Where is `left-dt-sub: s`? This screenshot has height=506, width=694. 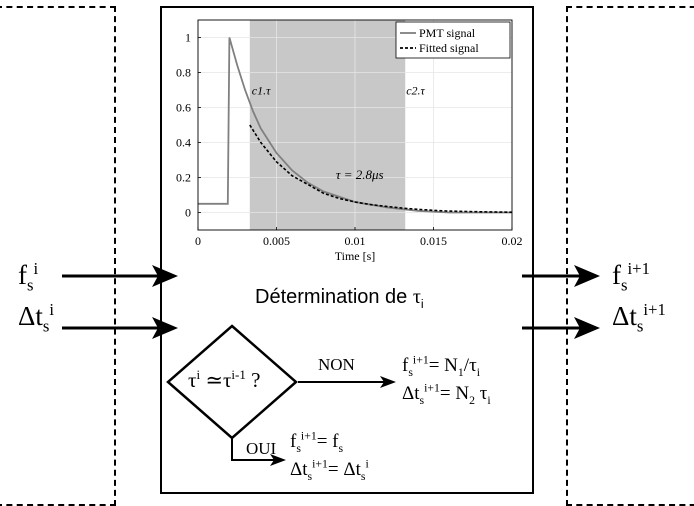 left-dt-sub: s is located at coordinates (46, 326).